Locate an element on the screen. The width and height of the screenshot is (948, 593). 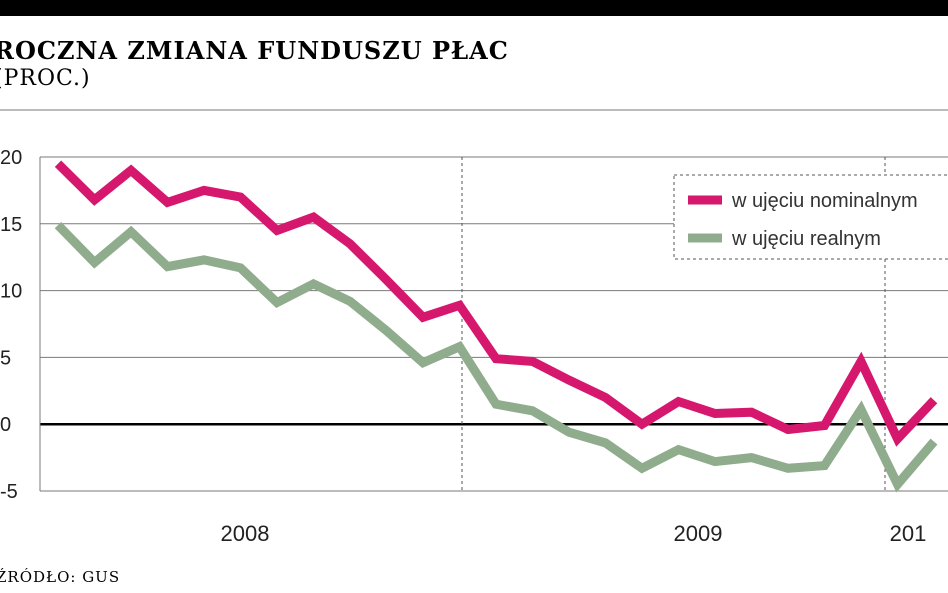
legend-label: w ujęciu realnym is located at coordinates (806, 239).